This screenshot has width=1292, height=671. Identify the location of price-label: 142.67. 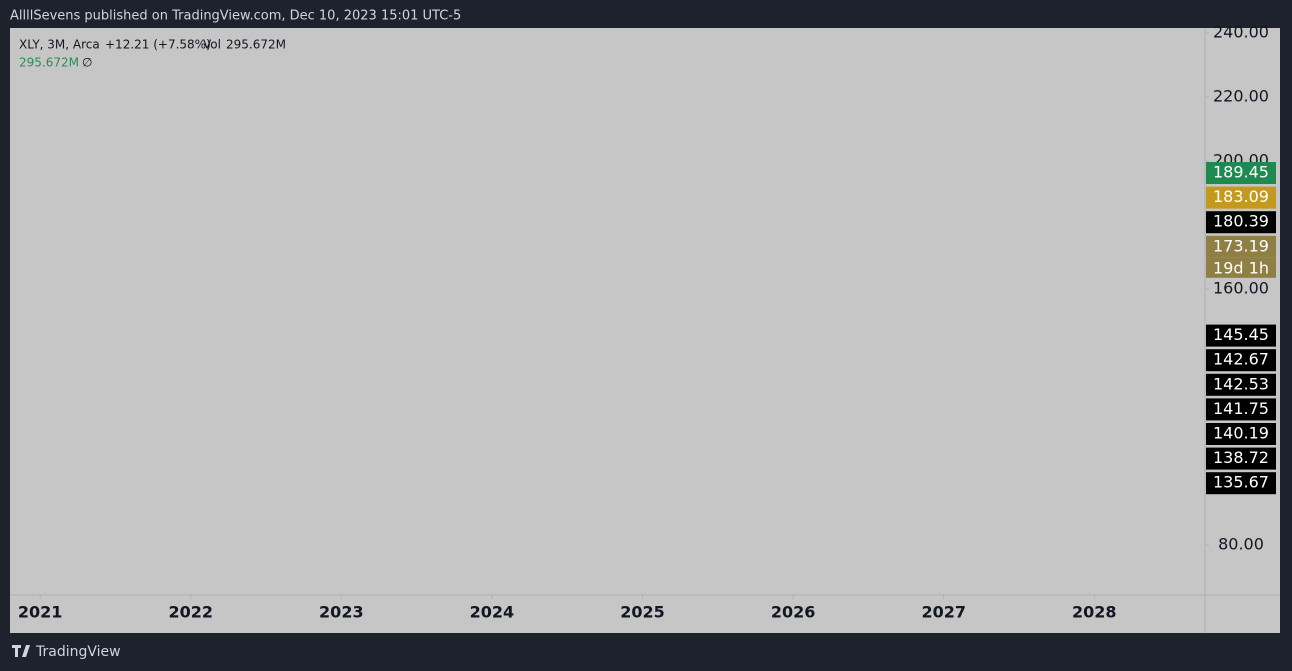
(1241, 359).